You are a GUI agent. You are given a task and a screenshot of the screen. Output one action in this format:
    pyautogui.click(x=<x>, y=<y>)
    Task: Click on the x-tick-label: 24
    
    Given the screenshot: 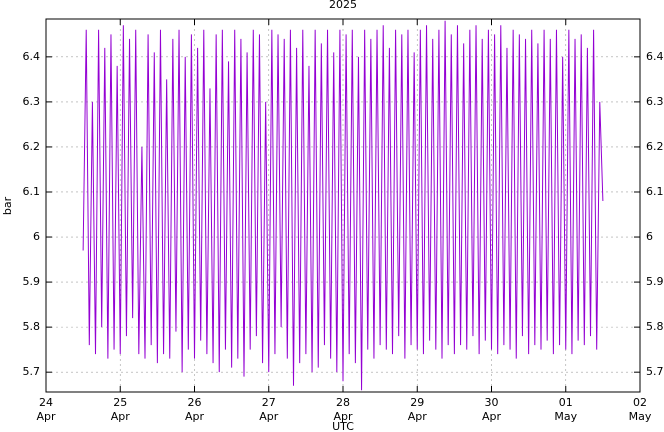 What is the action you would take?
    pyautogui.click(x=46, y=402)
    